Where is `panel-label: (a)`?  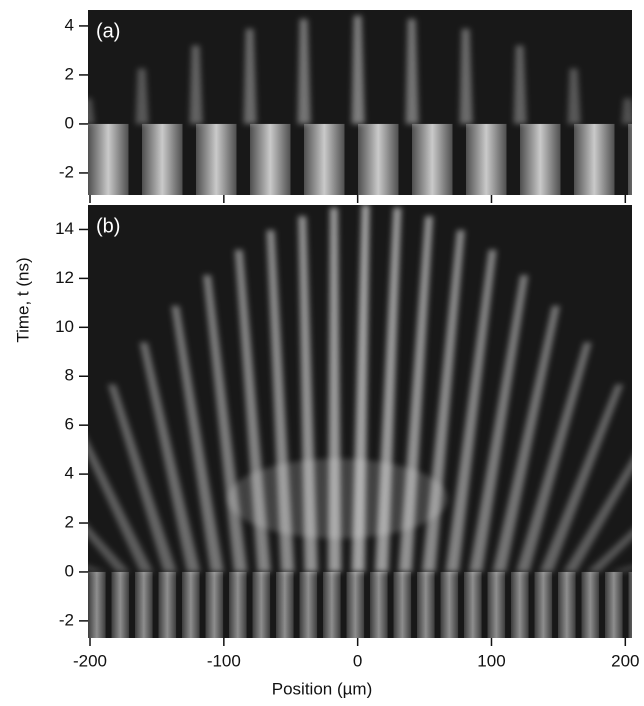 panel-label: (a) is located at coordinates (108, 31).